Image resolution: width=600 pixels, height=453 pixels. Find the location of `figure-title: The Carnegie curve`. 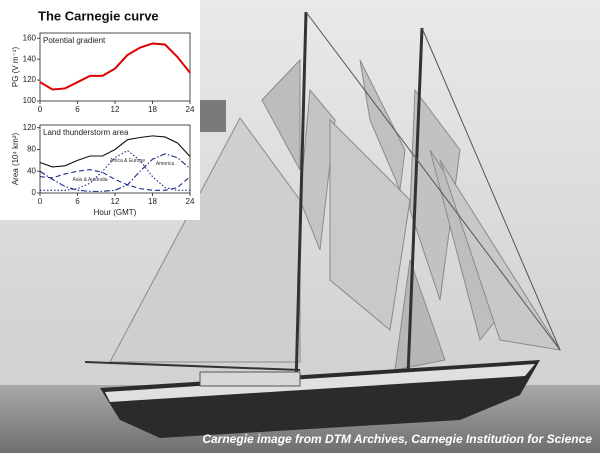

figure-title: The Carnegie curve is located at coordinates (98, 15).